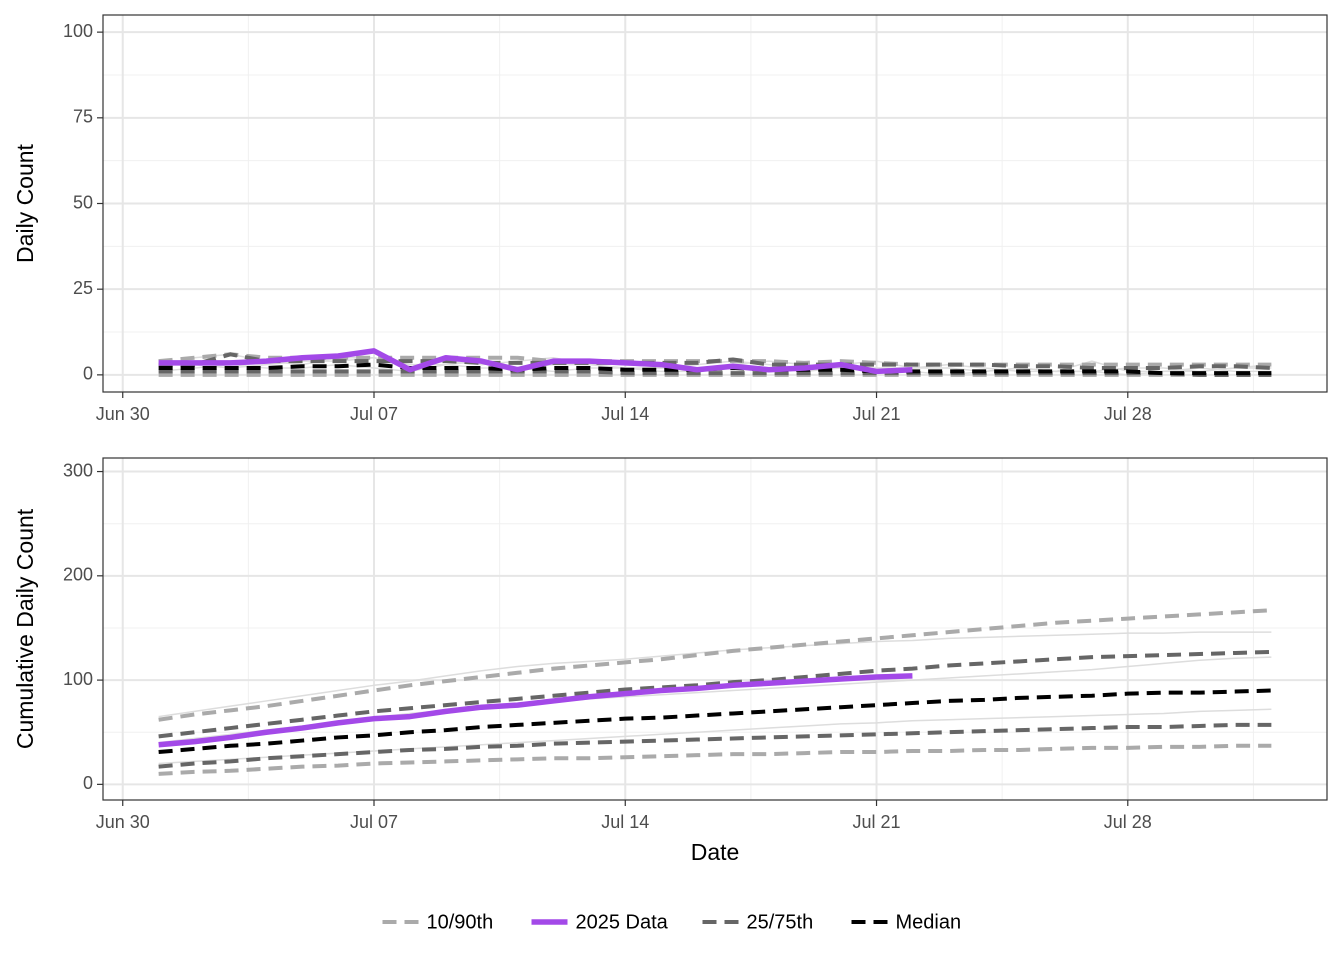 The width and height of the screenshot is (1344, 960). Describe the element at coordinates (78, 470) in the screenshot. I see `y-tick-label: 300` at that location.